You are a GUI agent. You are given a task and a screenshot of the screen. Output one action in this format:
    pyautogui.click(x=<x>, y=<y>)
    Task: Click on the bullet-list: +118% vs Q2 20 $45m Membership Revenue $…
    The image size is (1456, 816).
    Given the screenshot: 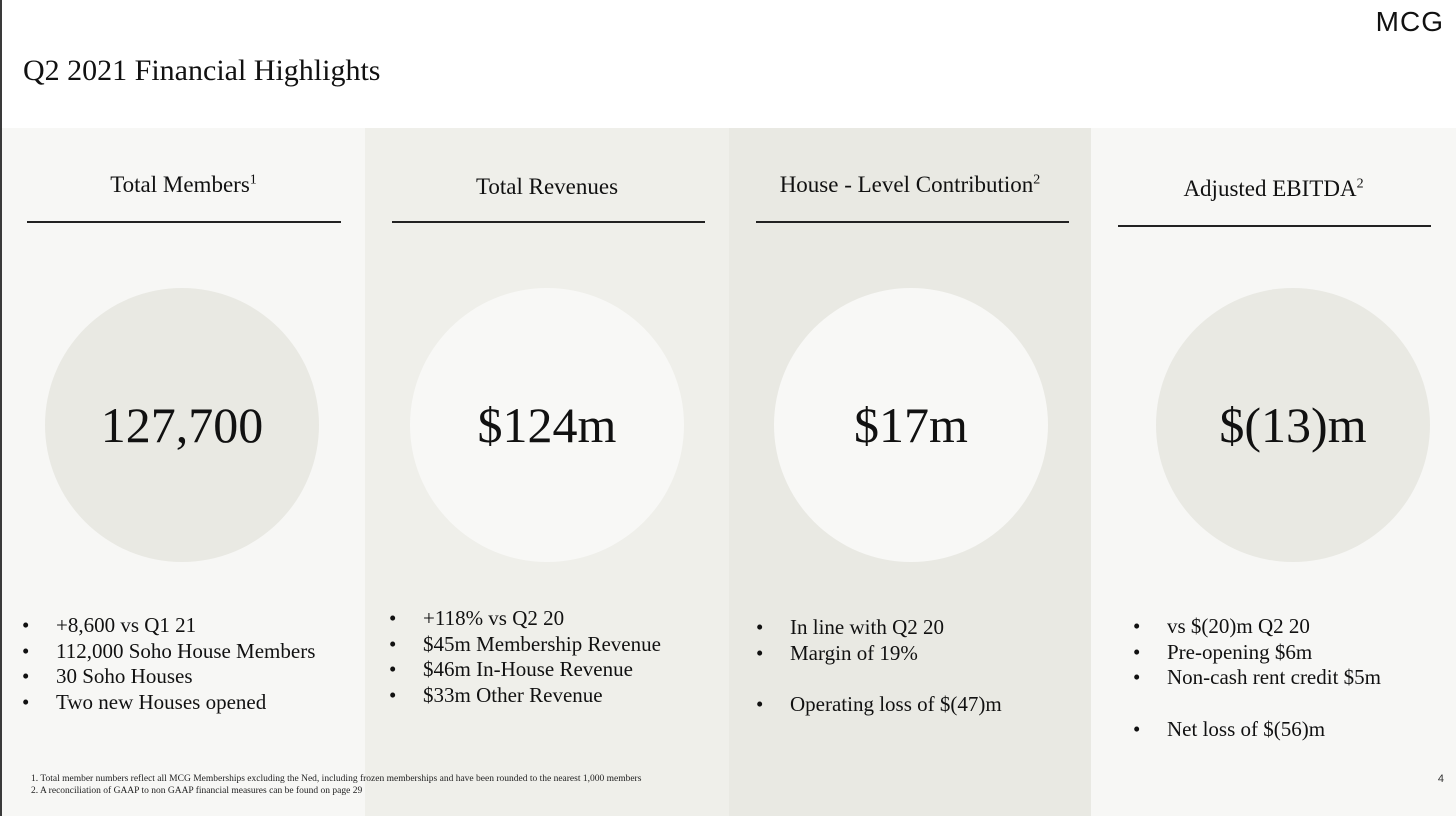 What is the action you would take?
    pyautogui.click(x=525, y=657)
    